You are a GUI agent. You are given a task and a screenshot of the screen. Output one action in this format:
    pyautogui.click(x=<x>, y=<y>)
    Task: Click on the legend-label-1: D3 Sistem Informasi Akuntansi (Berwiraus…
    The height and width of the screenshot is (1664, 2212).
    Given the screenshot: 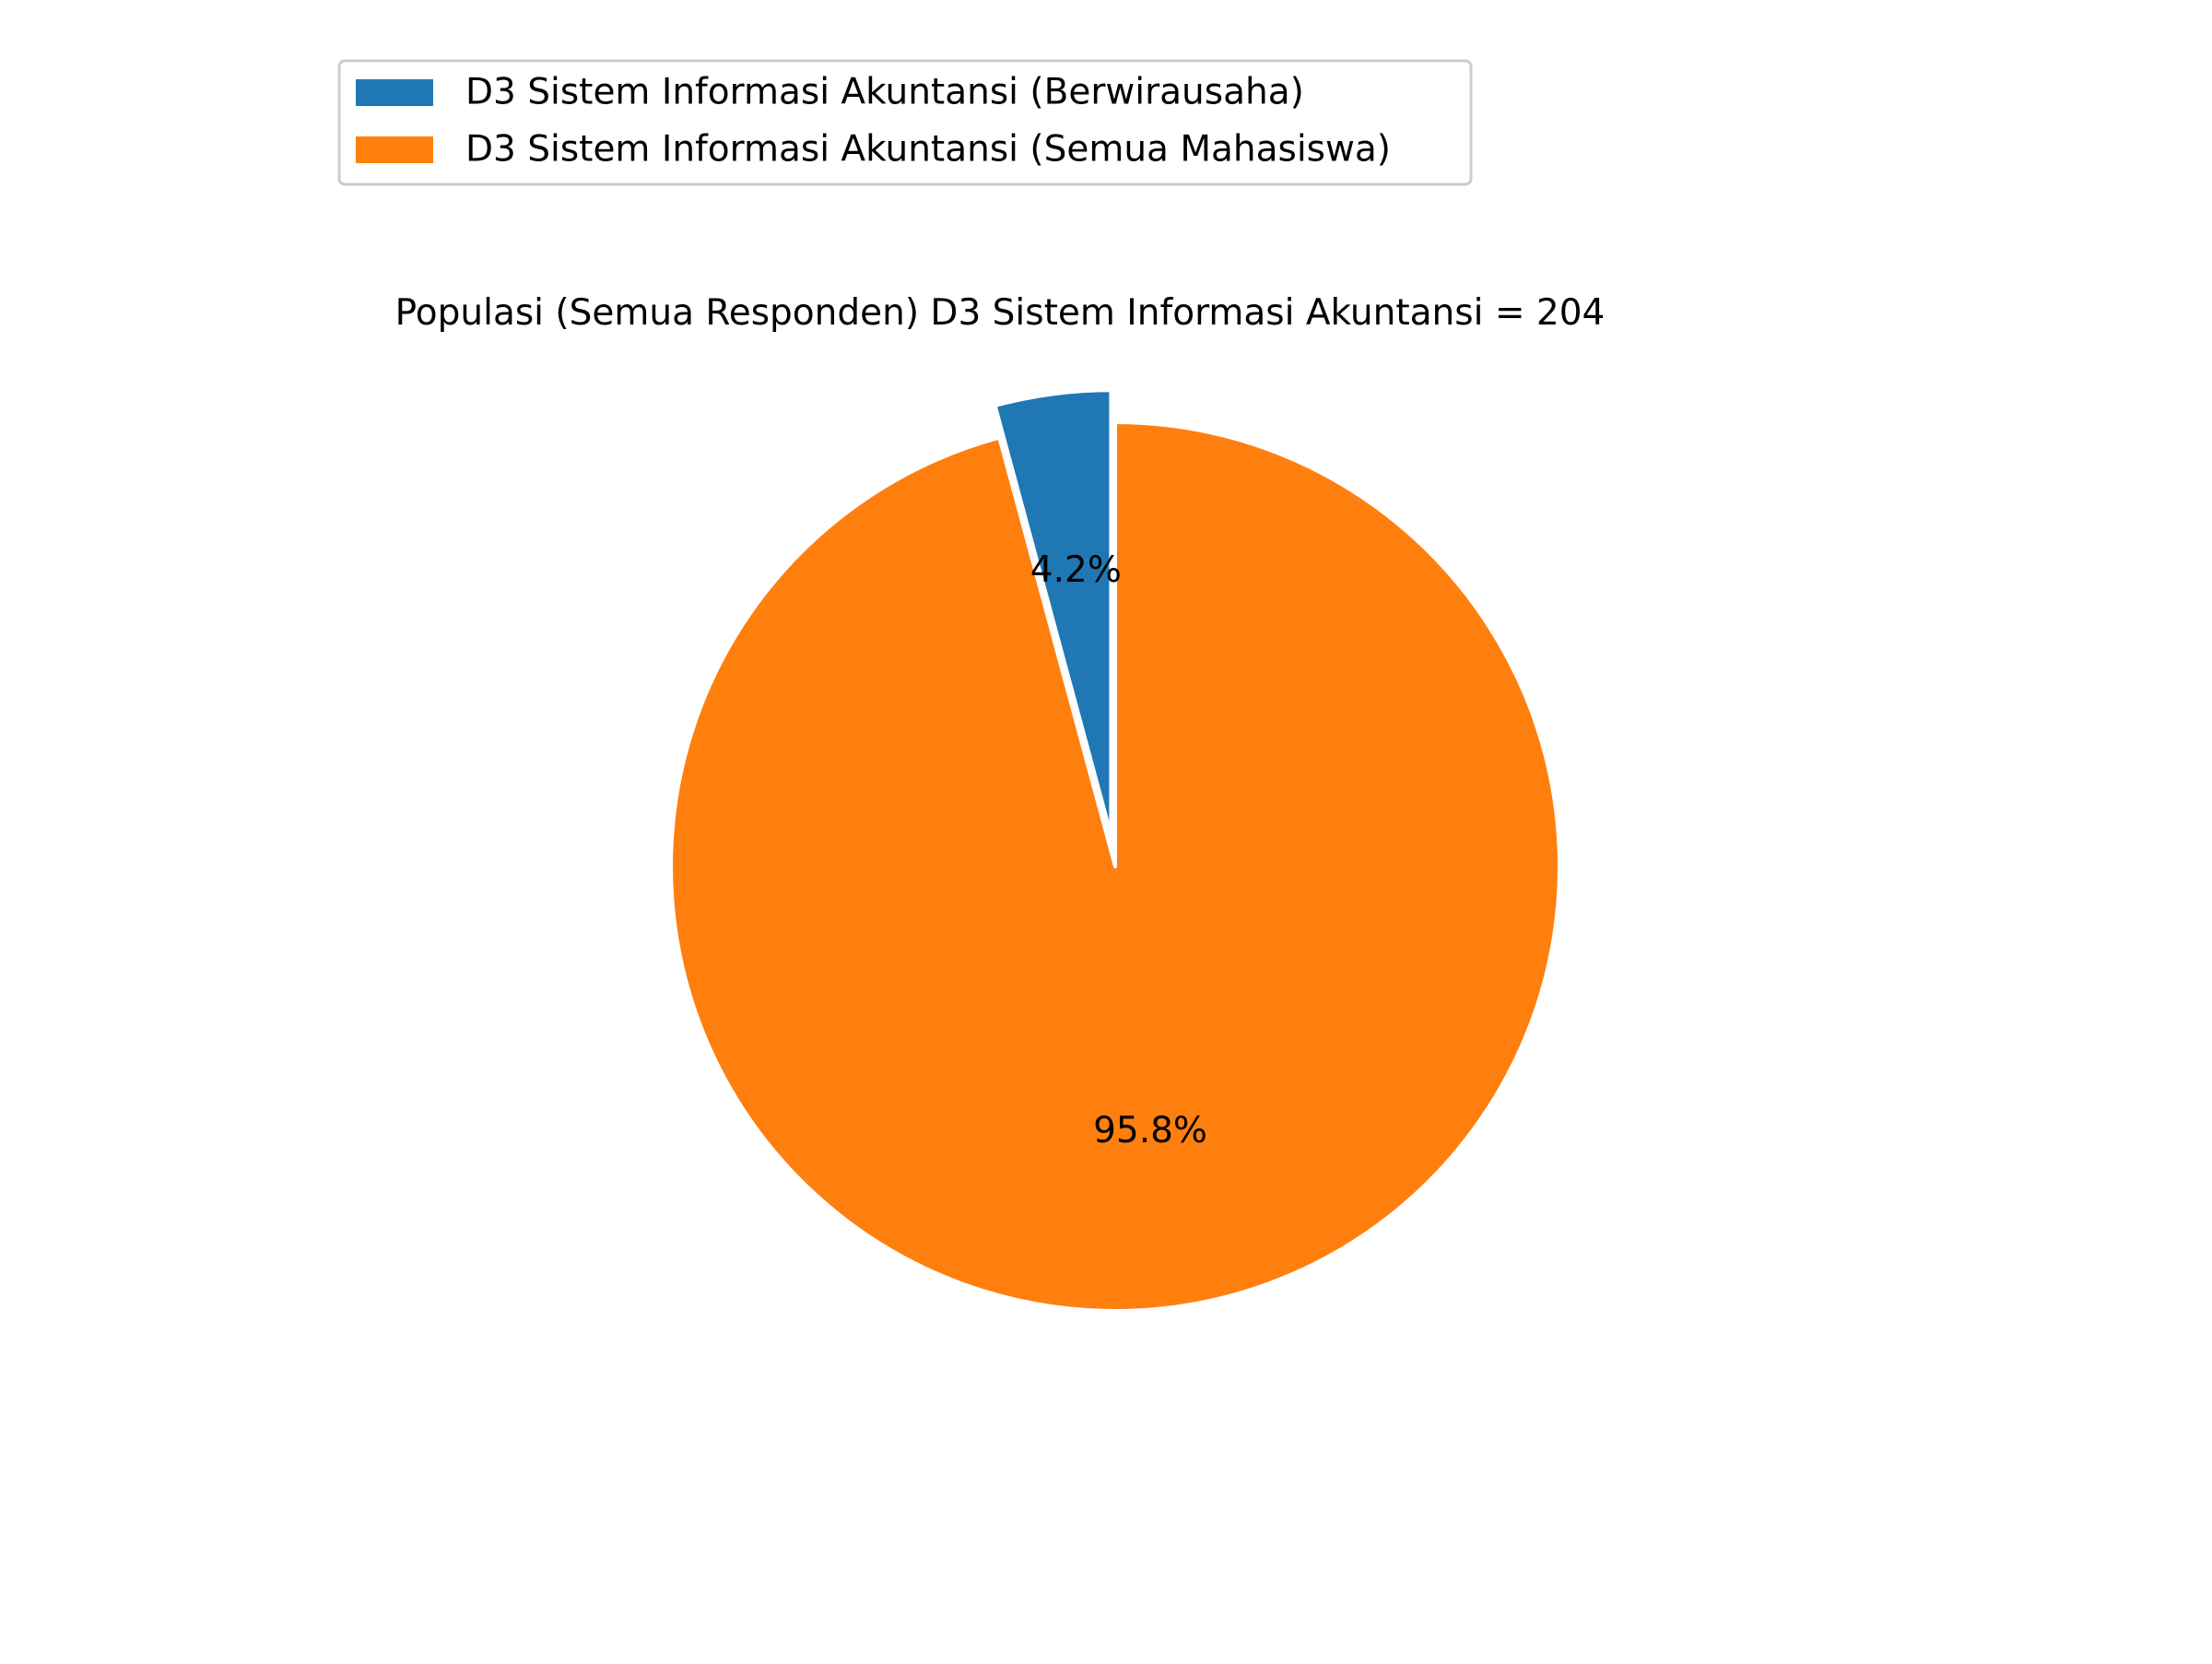 What is the action you would take?
    pyautogui.click(x=884, y=92)
    